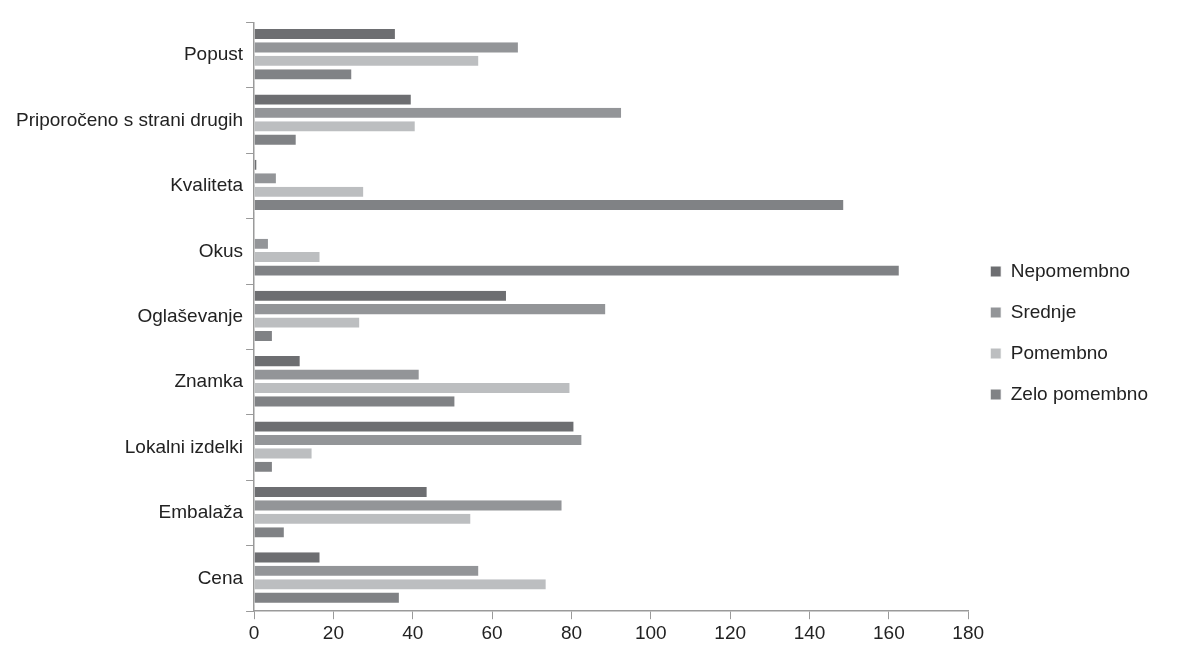 Image resolution: width=1178 pixels, height=662 pixels. I want to click on x-tick-label: 100, so click(650, 632).